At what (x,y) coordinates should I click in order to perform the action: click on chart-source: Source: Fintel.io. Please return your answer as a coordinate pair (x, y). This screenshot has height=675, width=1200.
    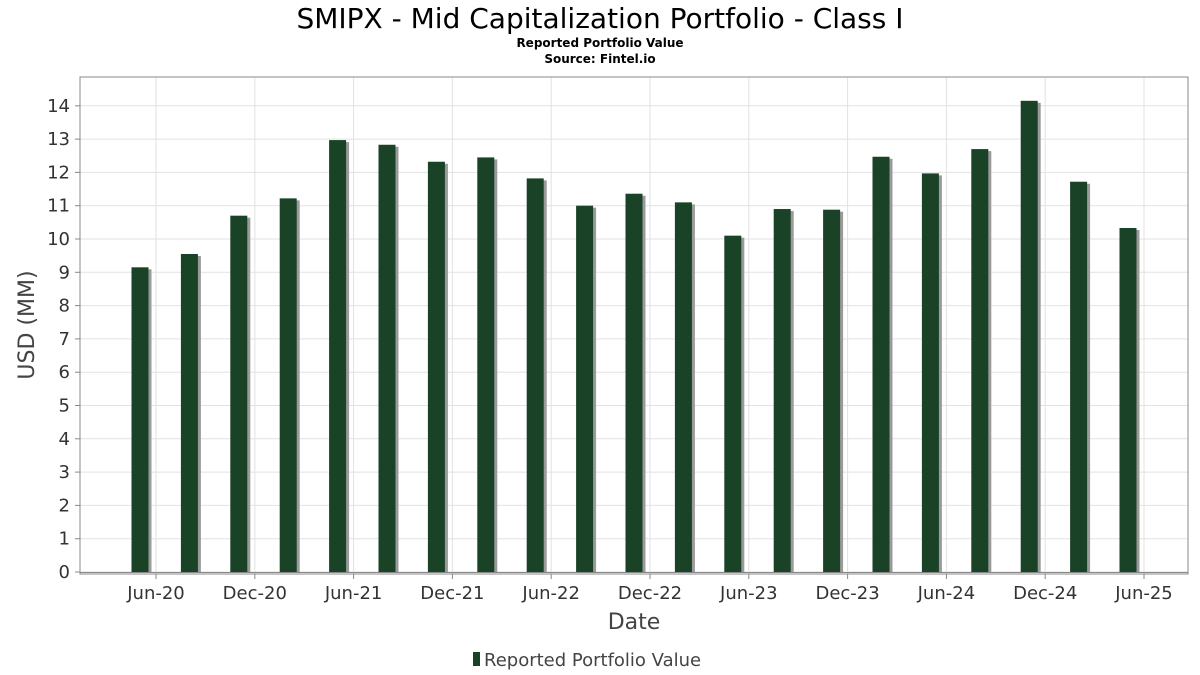
    Looking at the image, I should click on (600, 59).